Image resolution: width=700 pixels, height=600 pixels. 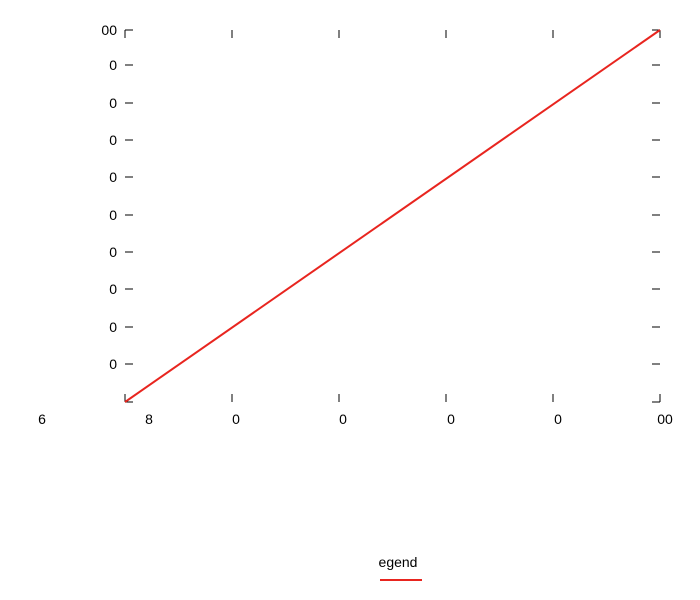 What do you see at coordinates (398, 562) in the screenshot?
I see `legend-label: egend` at bounding box center [398, 562].